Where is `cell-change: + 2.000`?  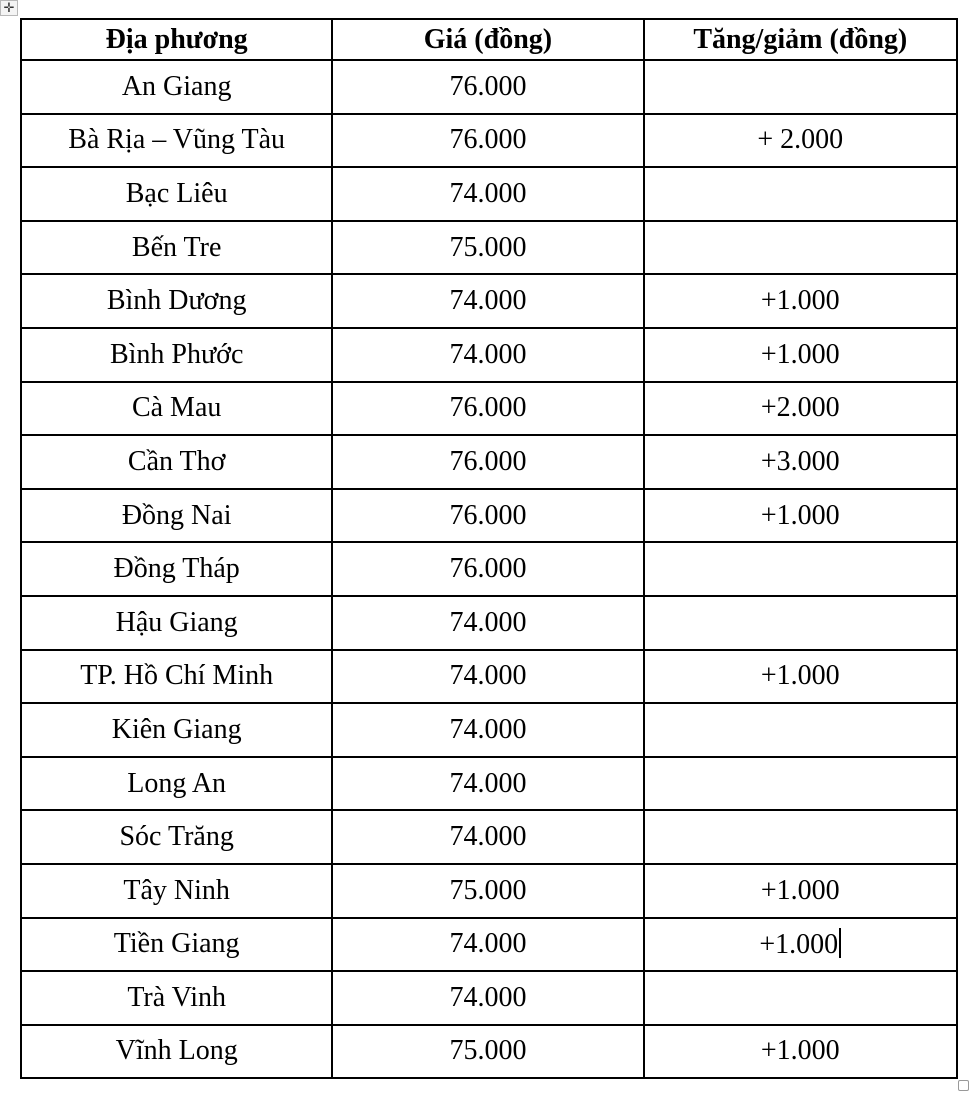
cell-change: + 2.000 is located at coordinates (800, 140).